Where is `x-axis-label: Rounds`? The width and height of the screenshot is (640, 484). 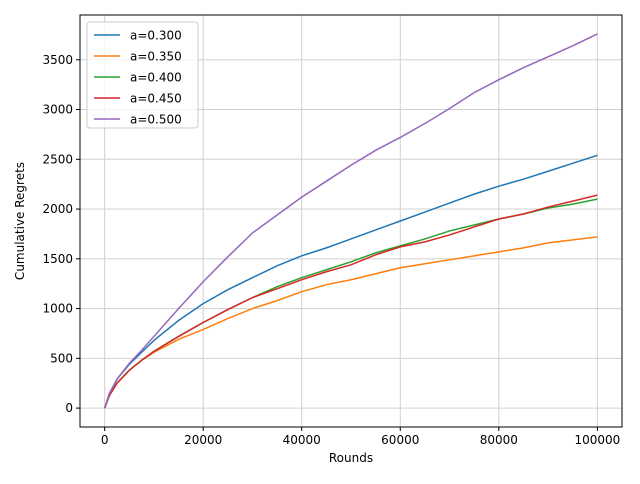
x-axis-label: Rounds is located at coordinates (351, 458).